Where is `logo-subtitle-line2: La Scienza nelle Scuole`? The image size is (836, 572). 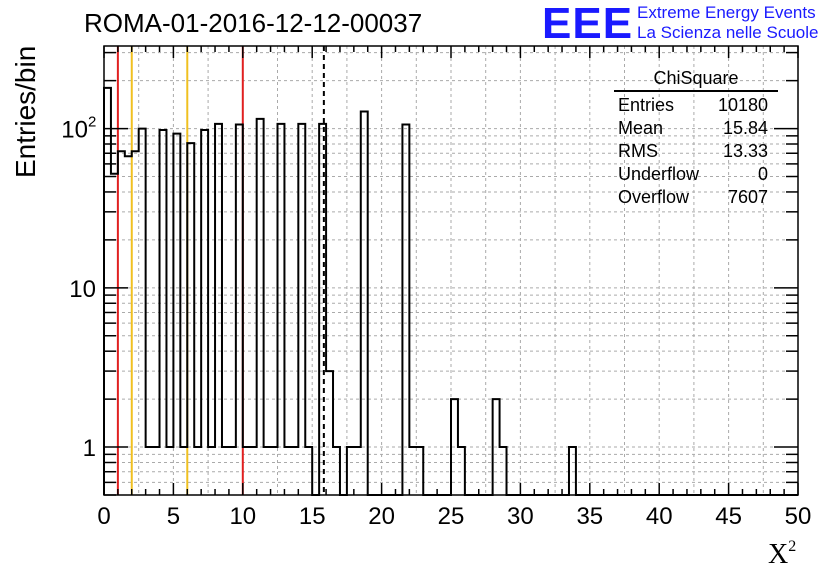
logo-subtitle-line2: La Scienza nelle Scuole is located at coordinates (728, 32).